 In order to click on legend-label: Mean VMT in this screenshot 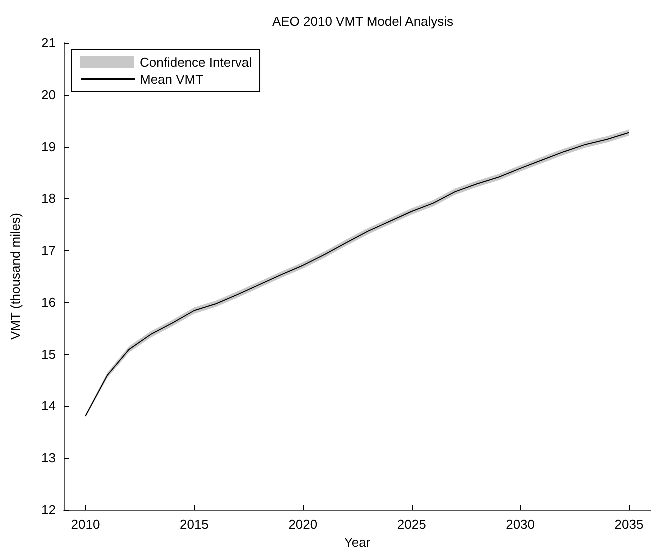, I will do `click(172, 79)`.